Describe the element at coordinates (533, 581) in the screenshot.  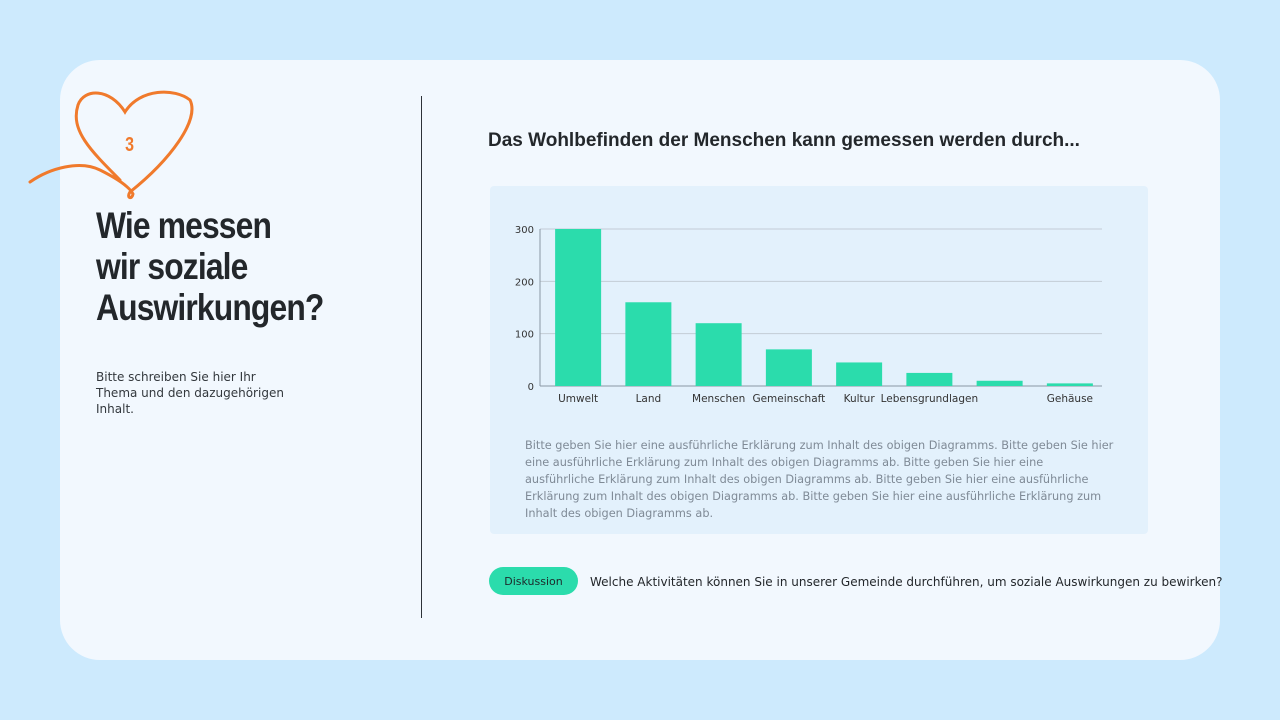
I see `discussion-badge: Diskussion` at that location.